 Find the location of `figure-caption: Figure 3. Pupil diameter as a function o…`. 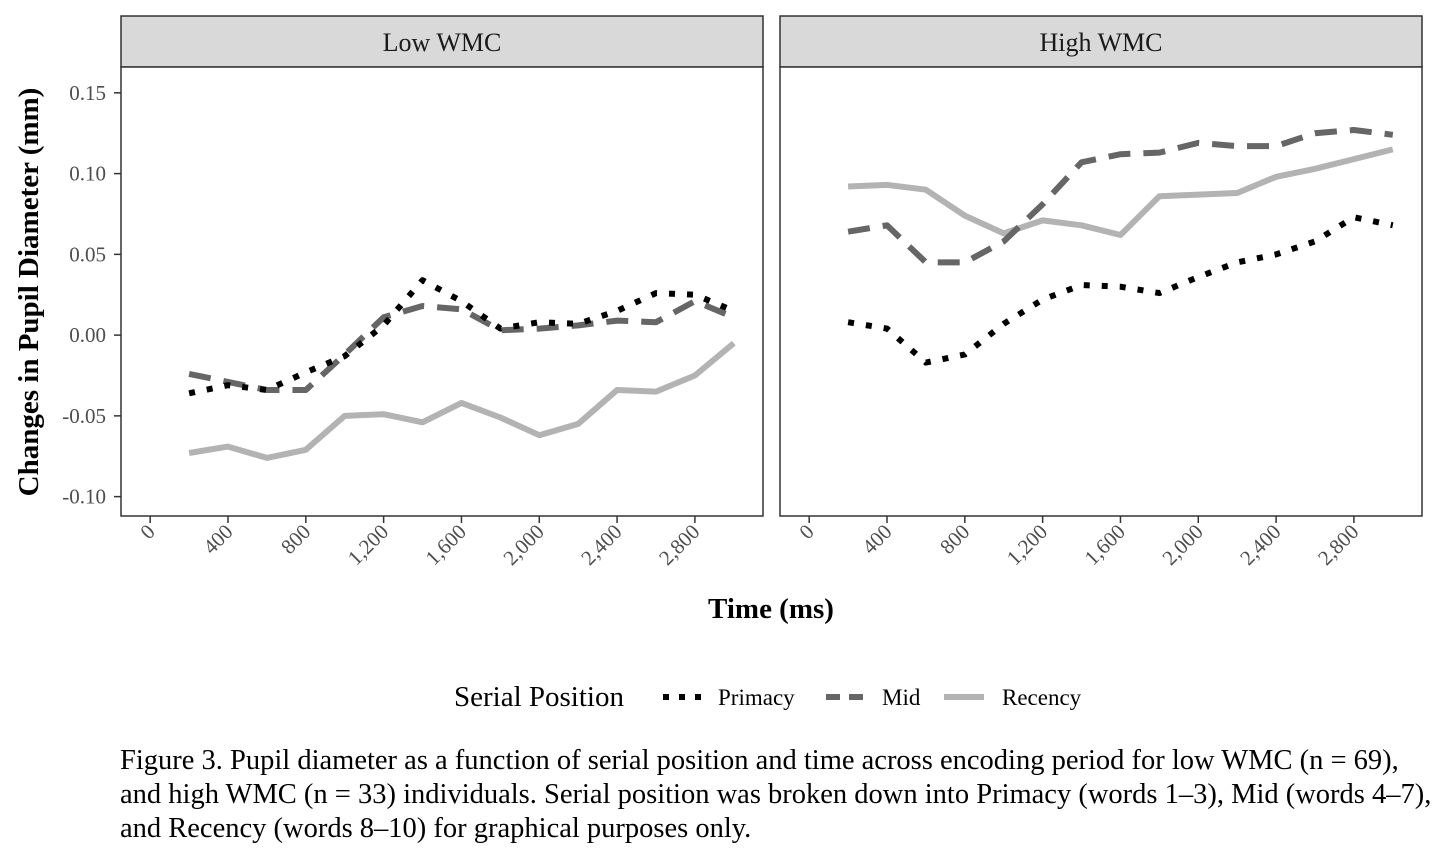

figure-caption: Figure 3. Pupil diameter as a function o… is located at coordinates (776, 794).